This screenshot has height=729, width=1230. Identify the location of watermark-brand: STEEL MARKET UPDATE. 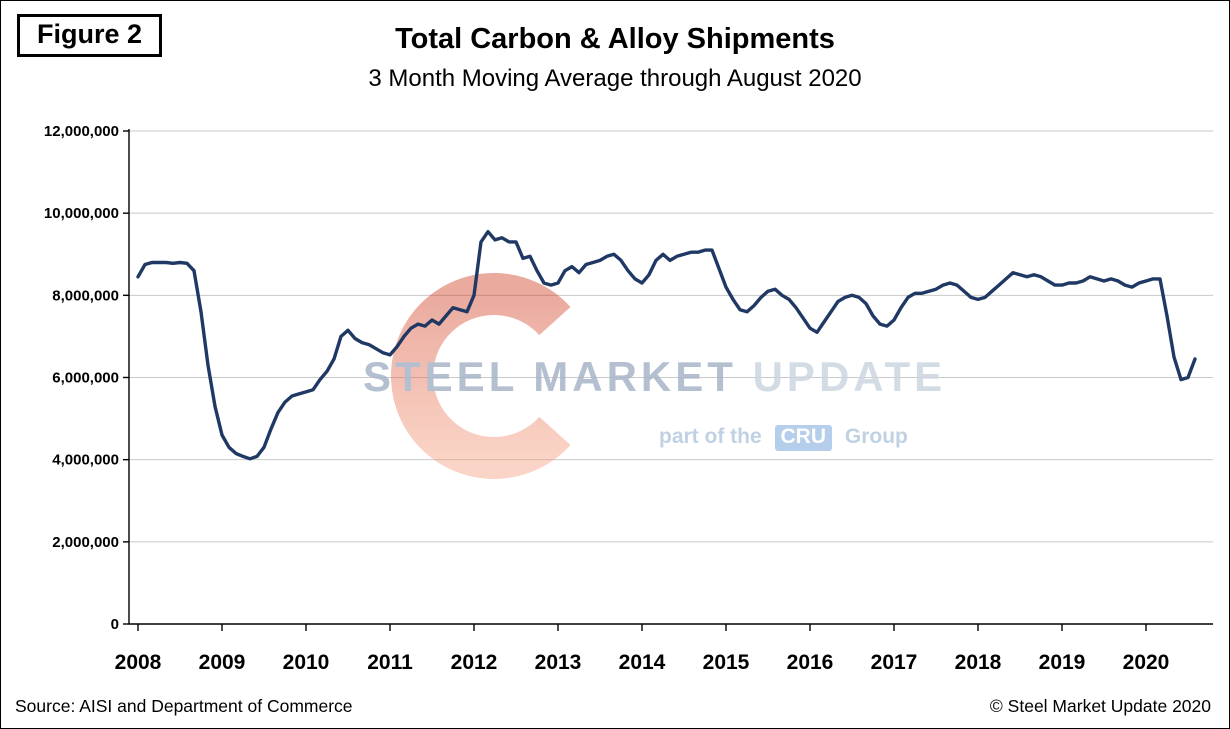
(654, 377).